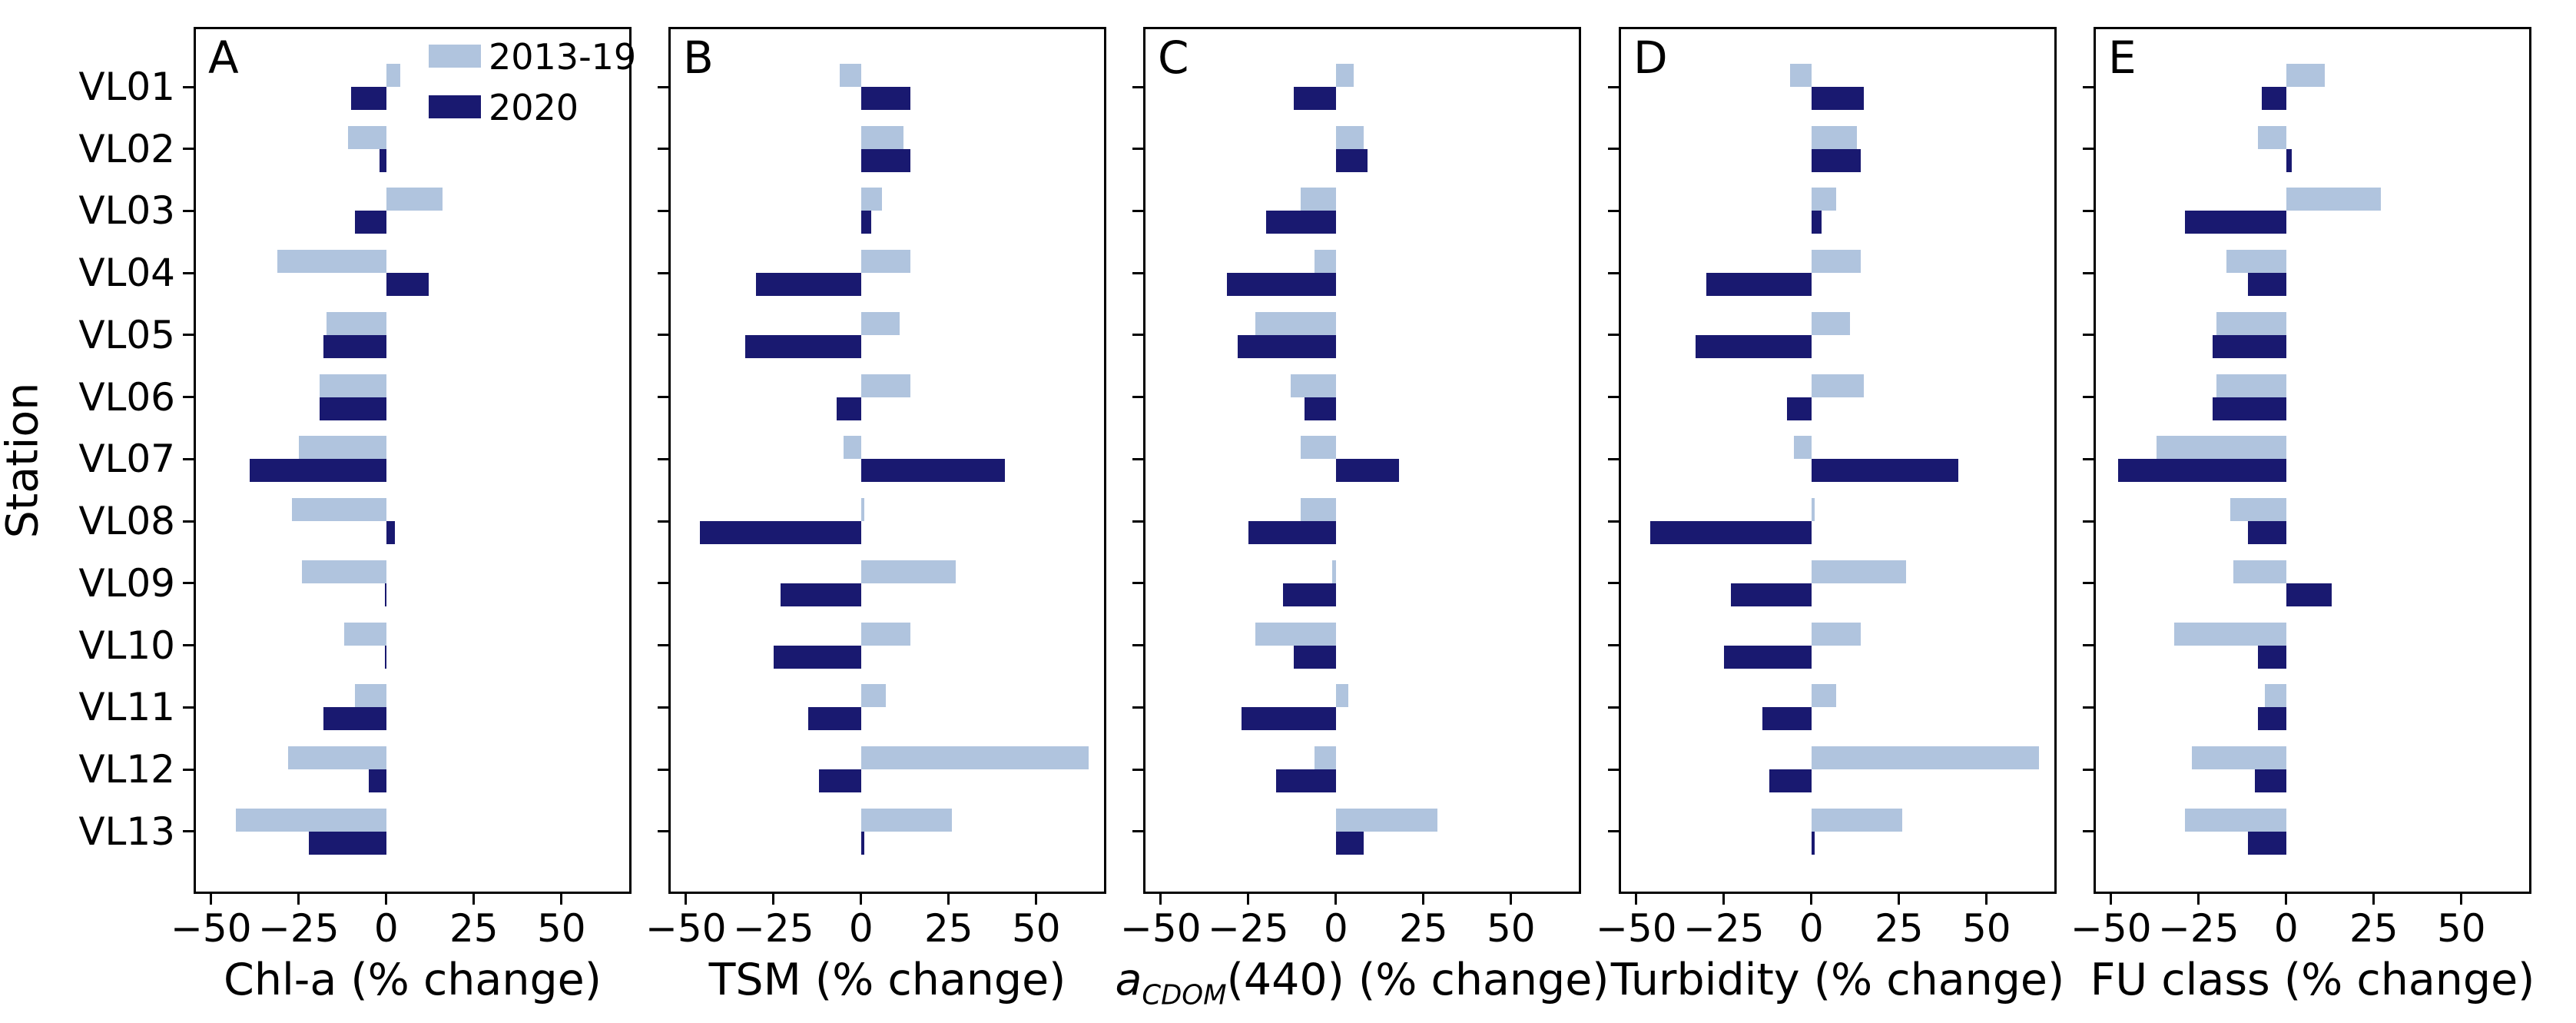 The image size is (2576, 1023). Describe the element at coordinates (126, 769) in the screenshot. I see `station-label-vl12: VL12` at that location.